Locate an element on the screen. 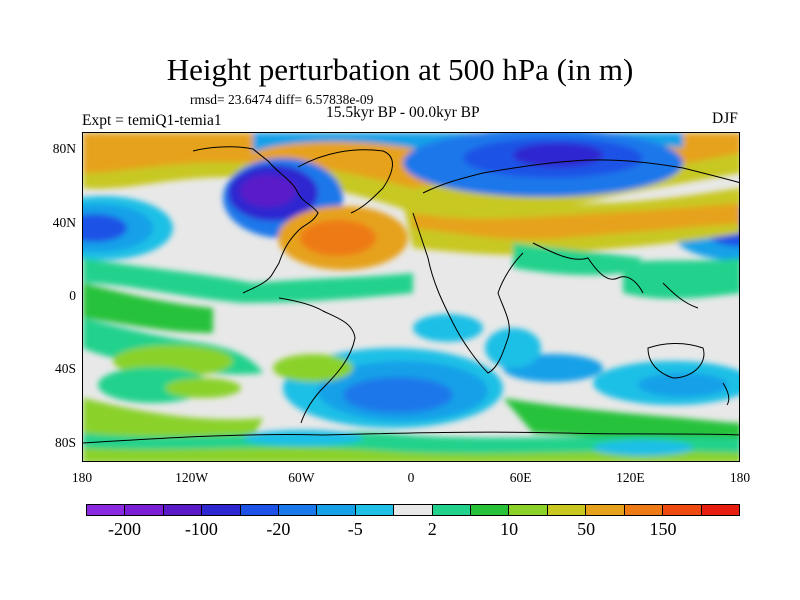 The width and height of the screenshot is (800, 600). season-label: DJF is located at coordinates (725, 118).